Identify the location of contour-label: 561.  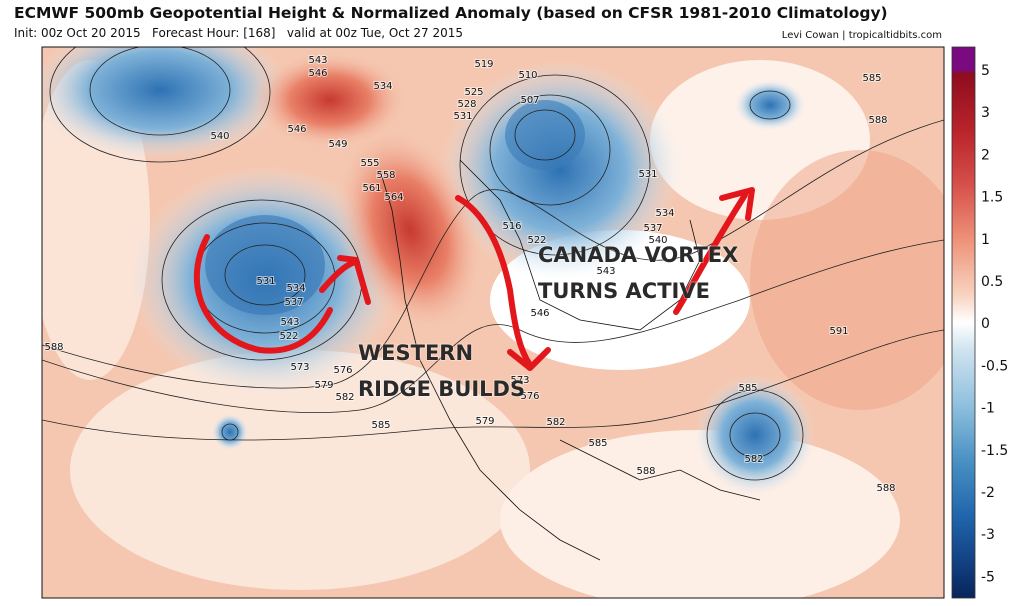
(371, 188).